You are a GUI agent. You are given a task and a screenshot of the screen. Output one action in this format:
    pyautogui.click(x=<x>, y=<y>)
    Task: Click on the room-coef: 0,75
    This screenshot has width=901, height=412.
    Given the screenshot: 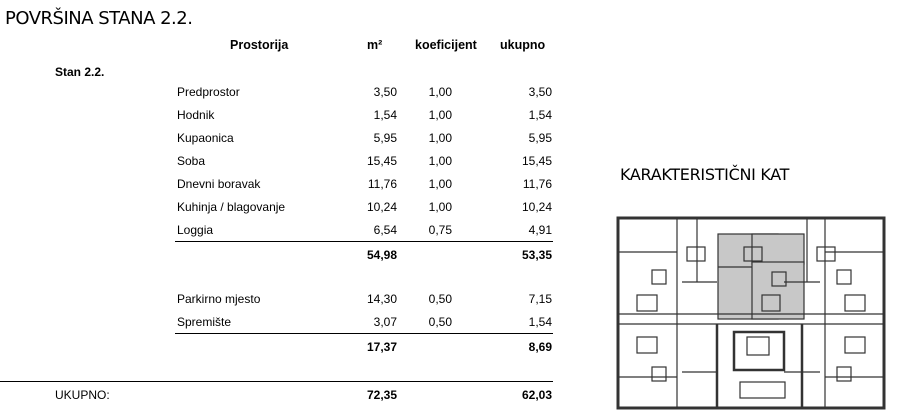 What is the action you would take?
    pyautogui.click(x=440, y=230)
    